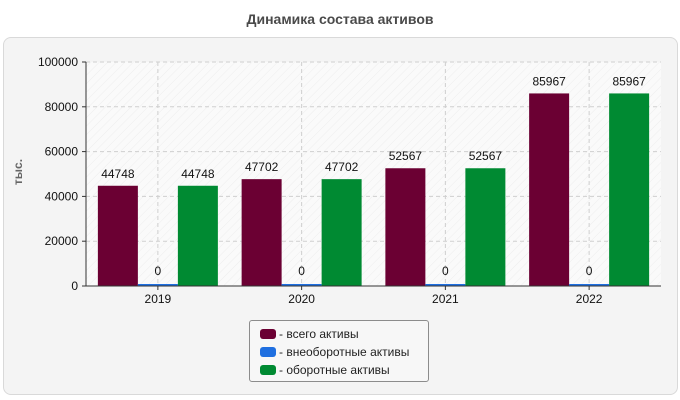 This screenshot has height=400, width=680. I want to click on legend-label: - внеоборотные активы, so click(344, 352).